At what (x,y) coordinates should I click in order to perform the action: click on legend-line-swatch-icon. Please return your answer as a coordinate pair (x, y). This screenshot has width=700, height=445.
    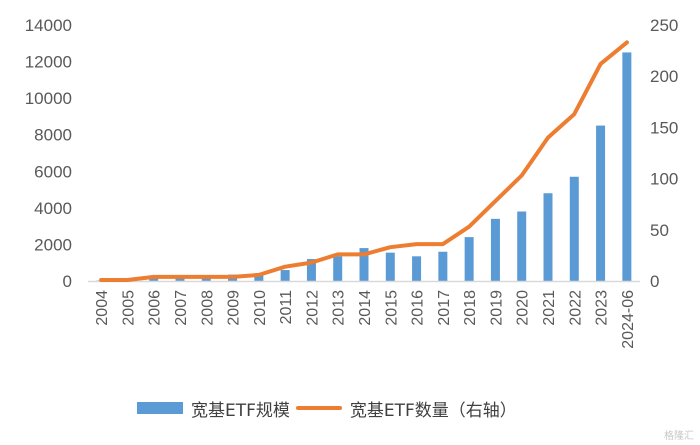
    Looking at the image, I should click on (318, 408).